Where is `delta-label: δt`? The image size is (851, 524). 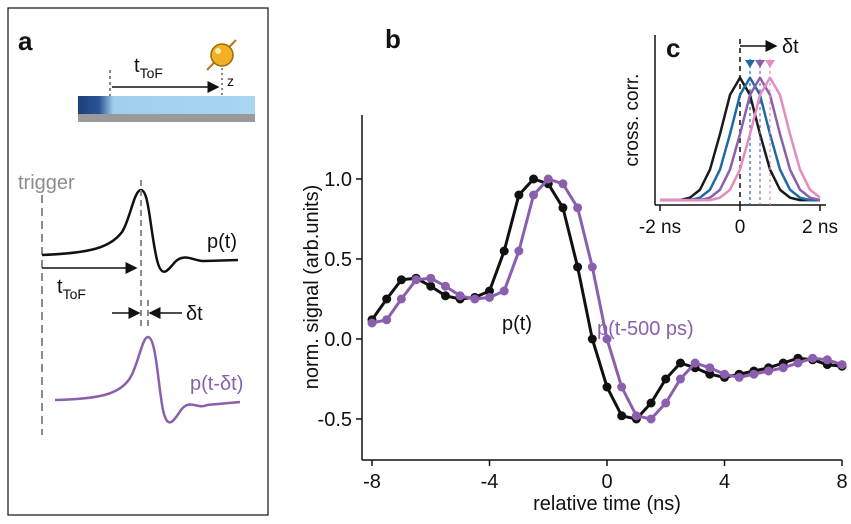 delta-label: δt is located at coordinates (194, 314).